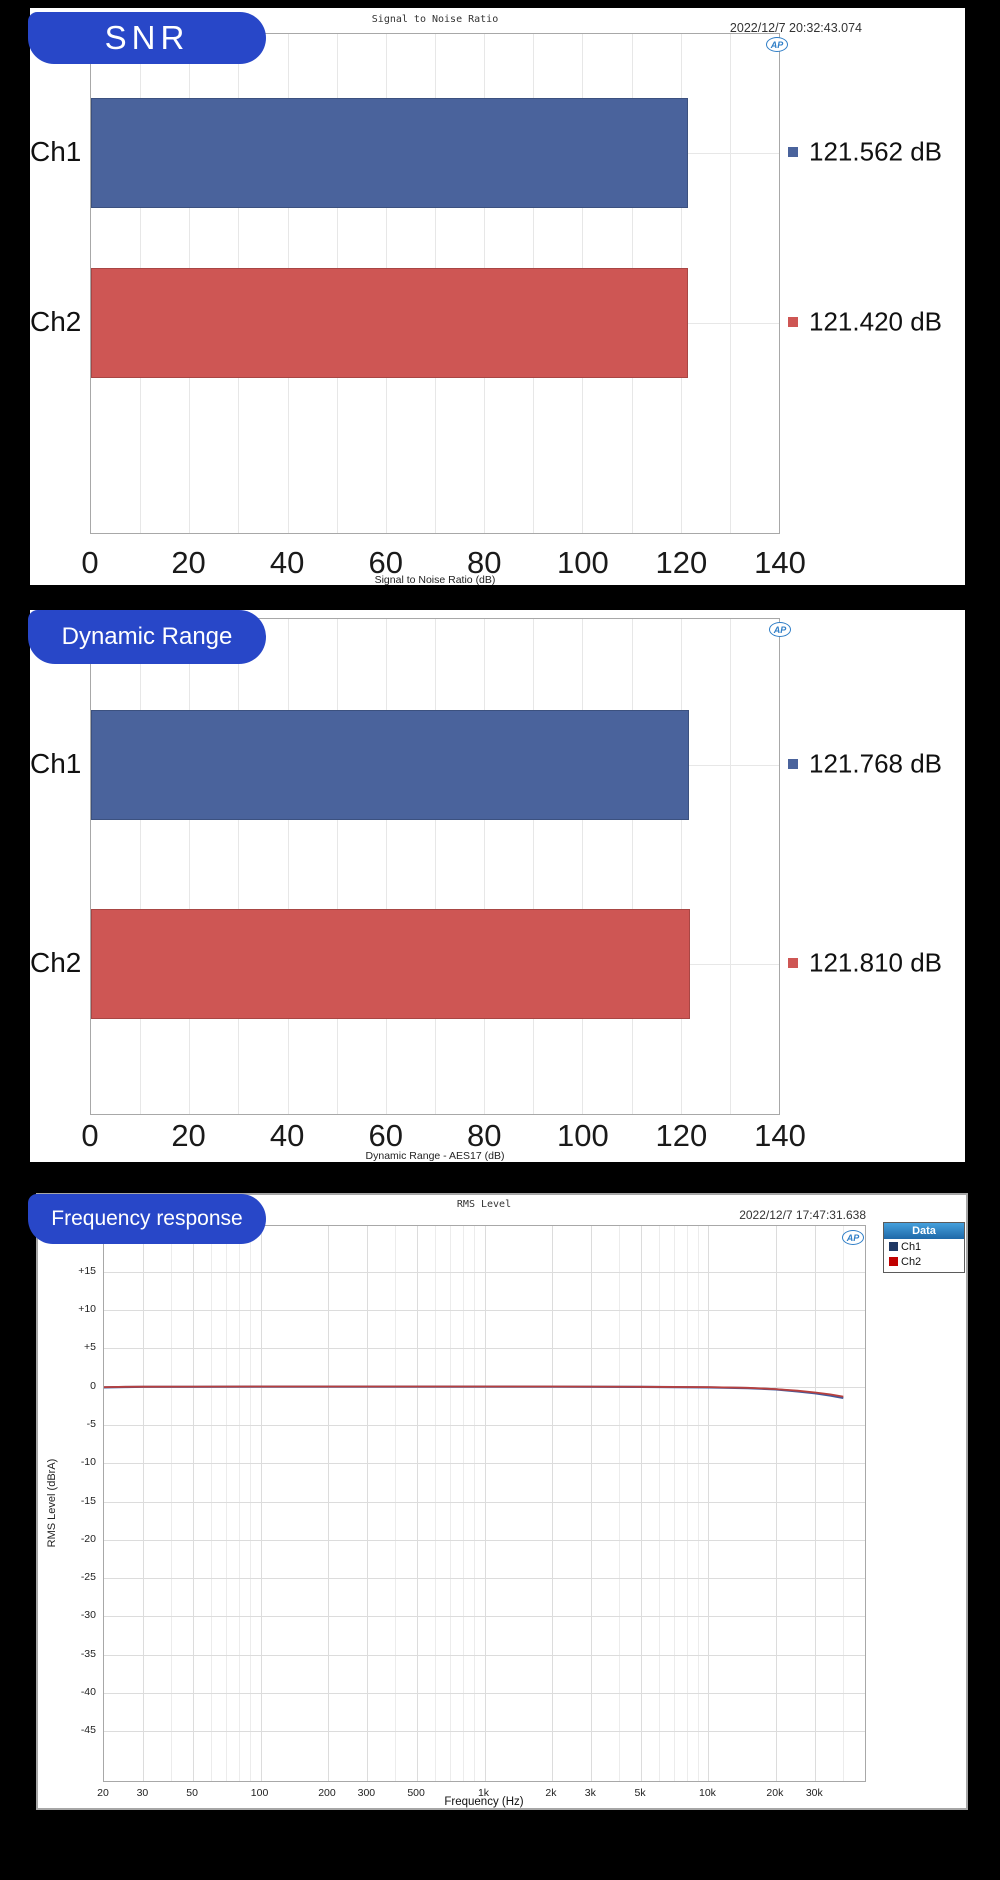  What do you see at coordinates (924, 1231) in the screenshot?
I see `legend-header: Data` at bounding box center [924, 1231].